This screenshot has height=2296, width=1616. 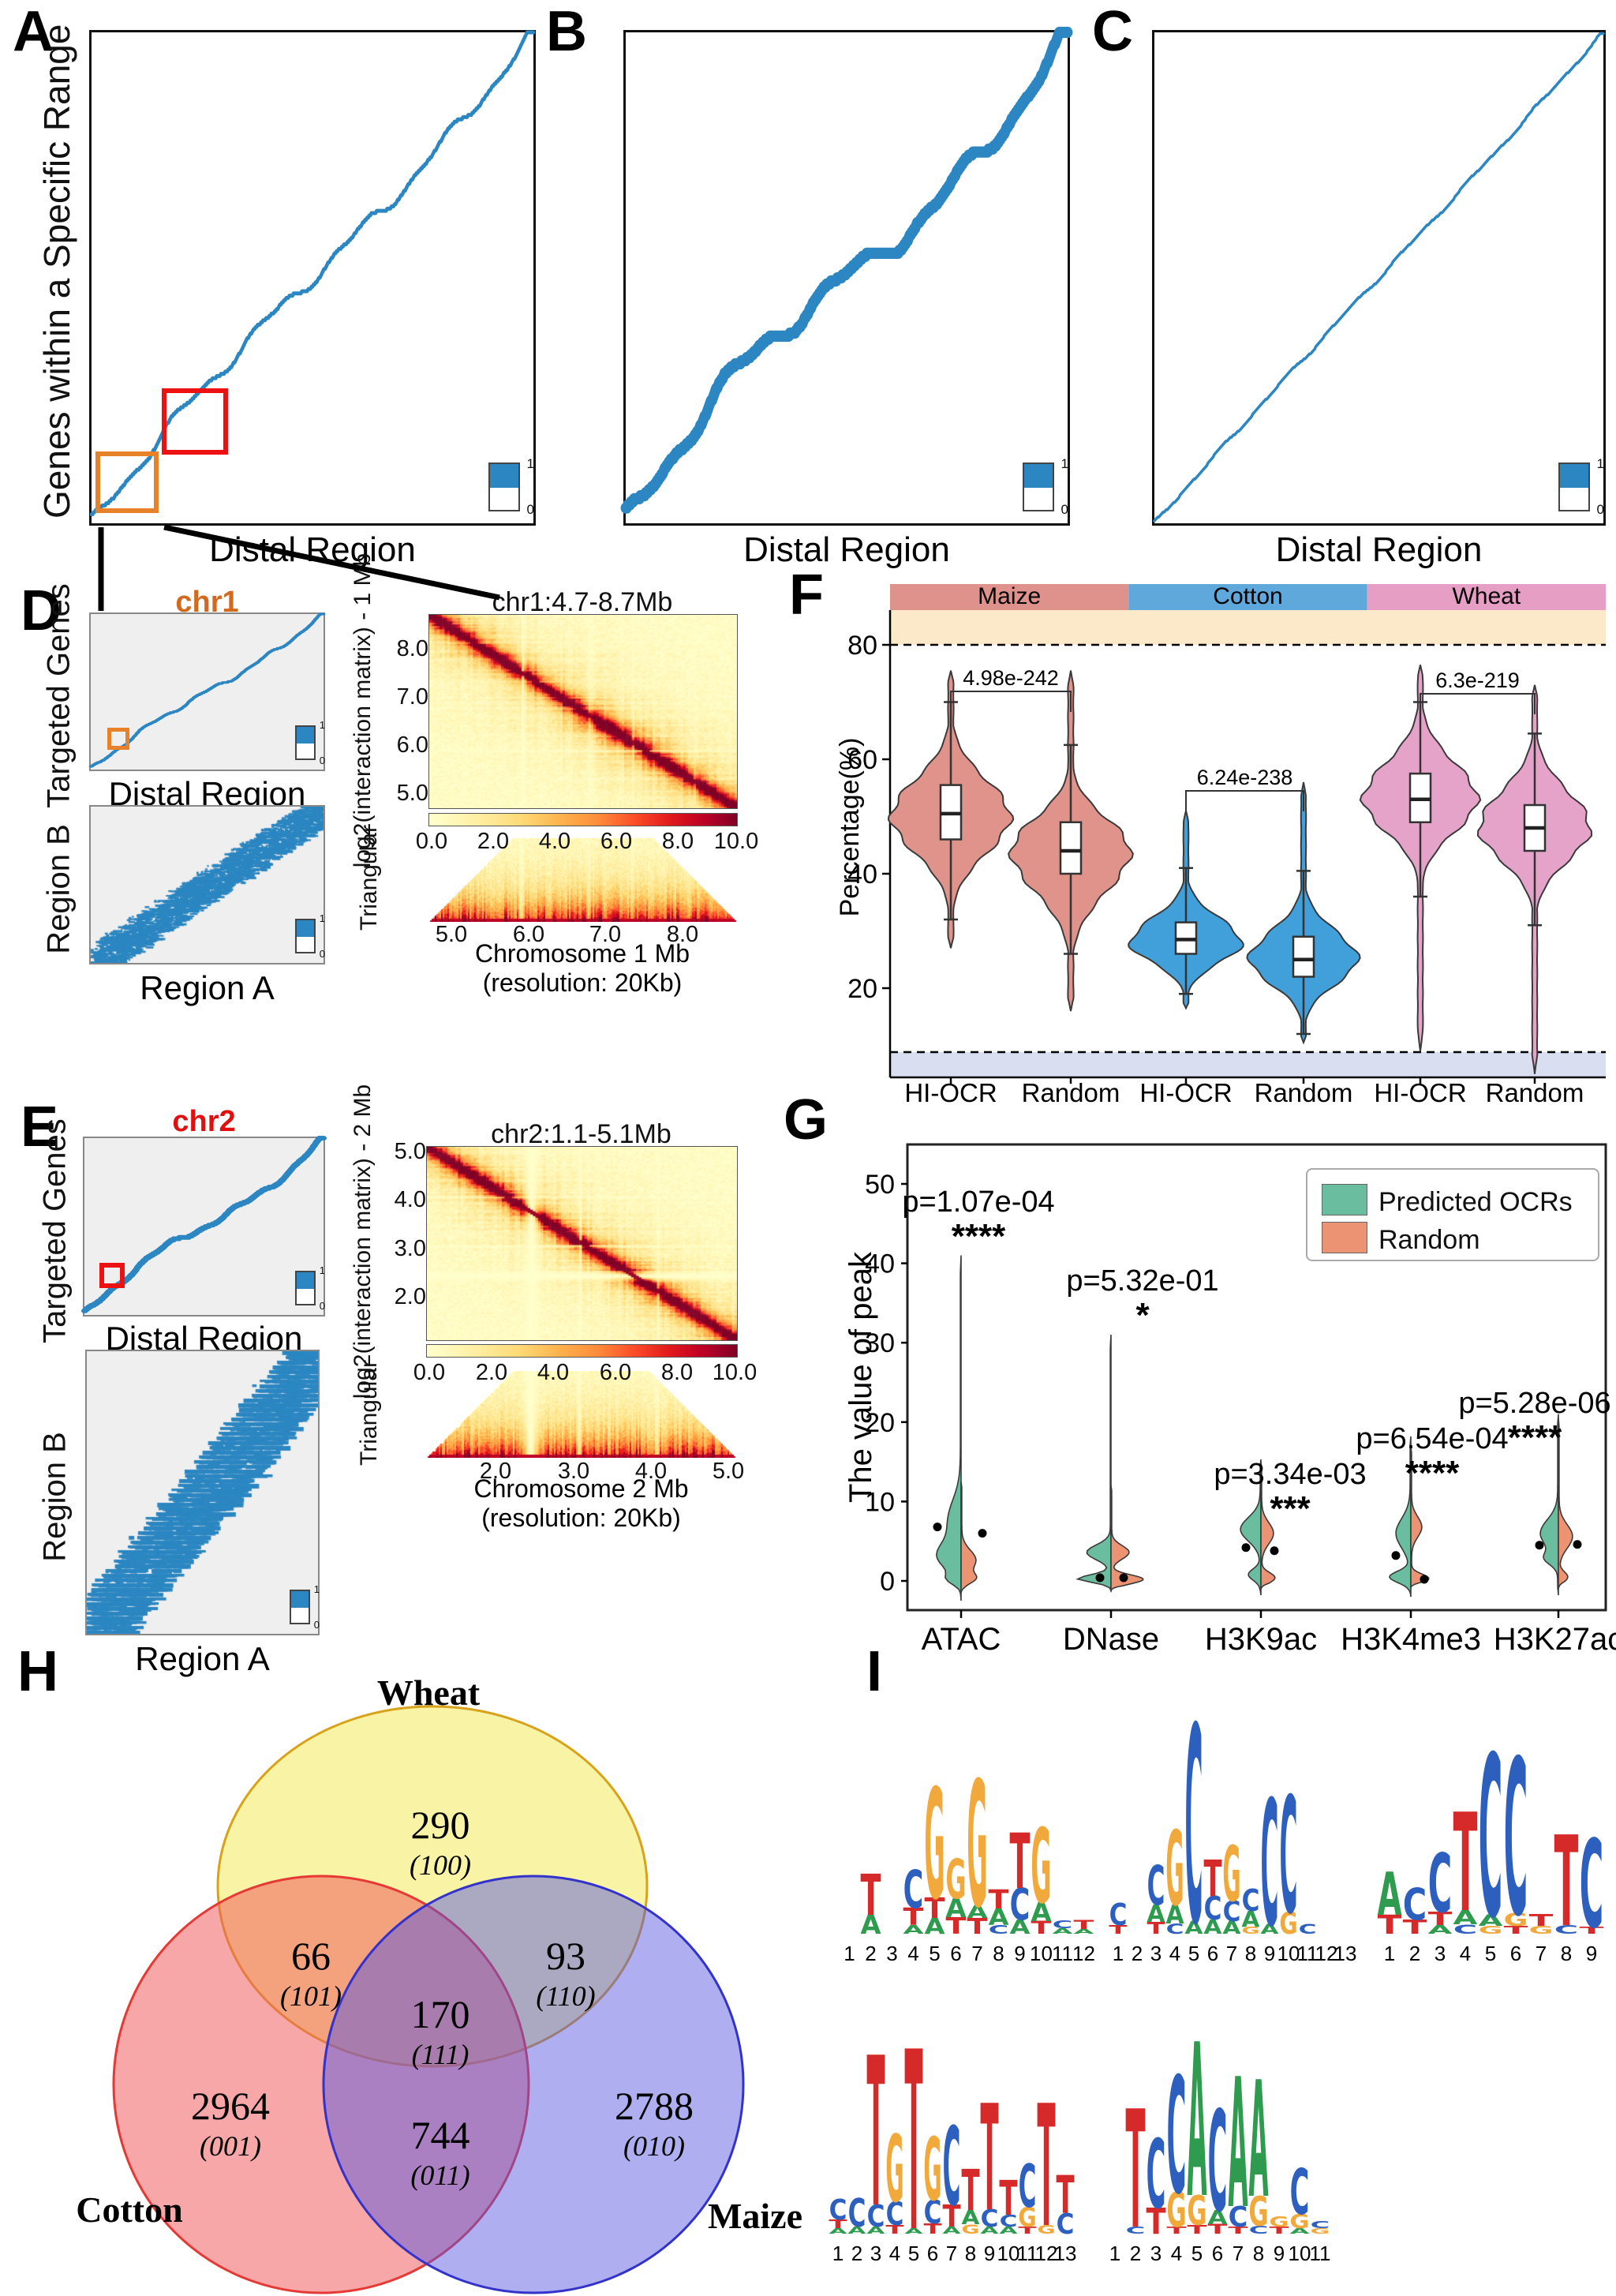 I want to click on panel-B-plot, so click(x=846, y=276).